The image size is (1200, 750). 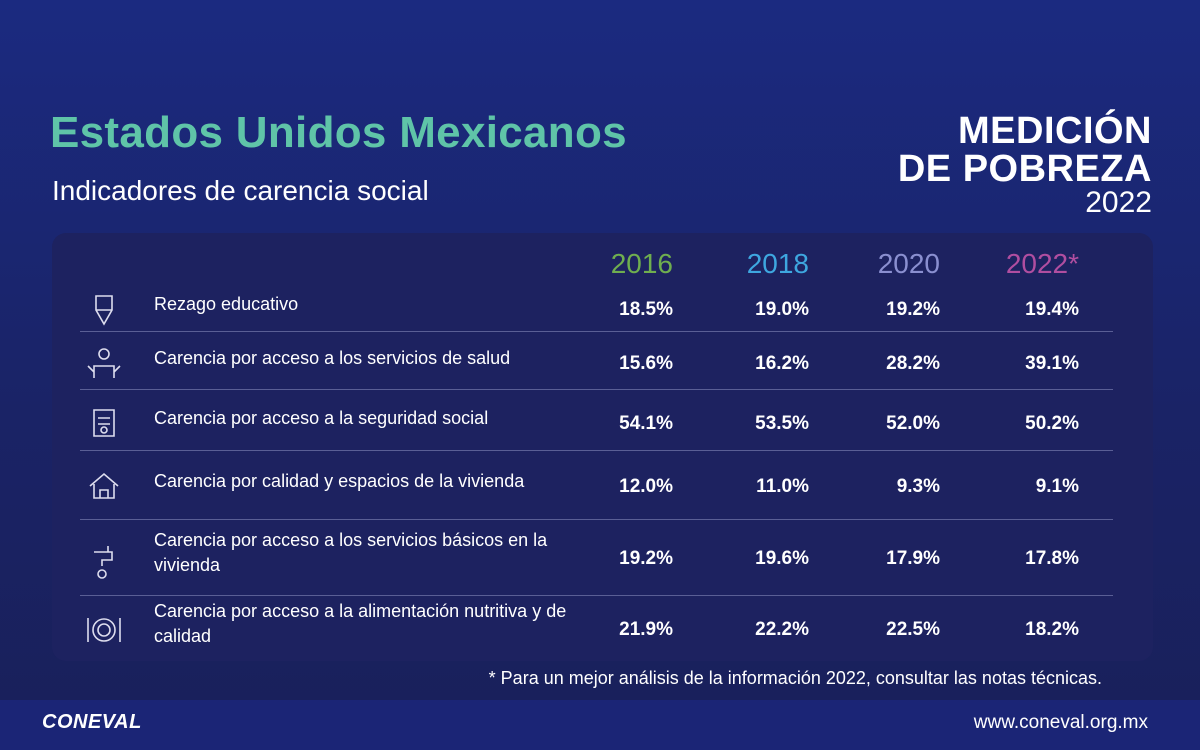 I want to click on cell-value: 22.2%, so click(x=782, y=629).